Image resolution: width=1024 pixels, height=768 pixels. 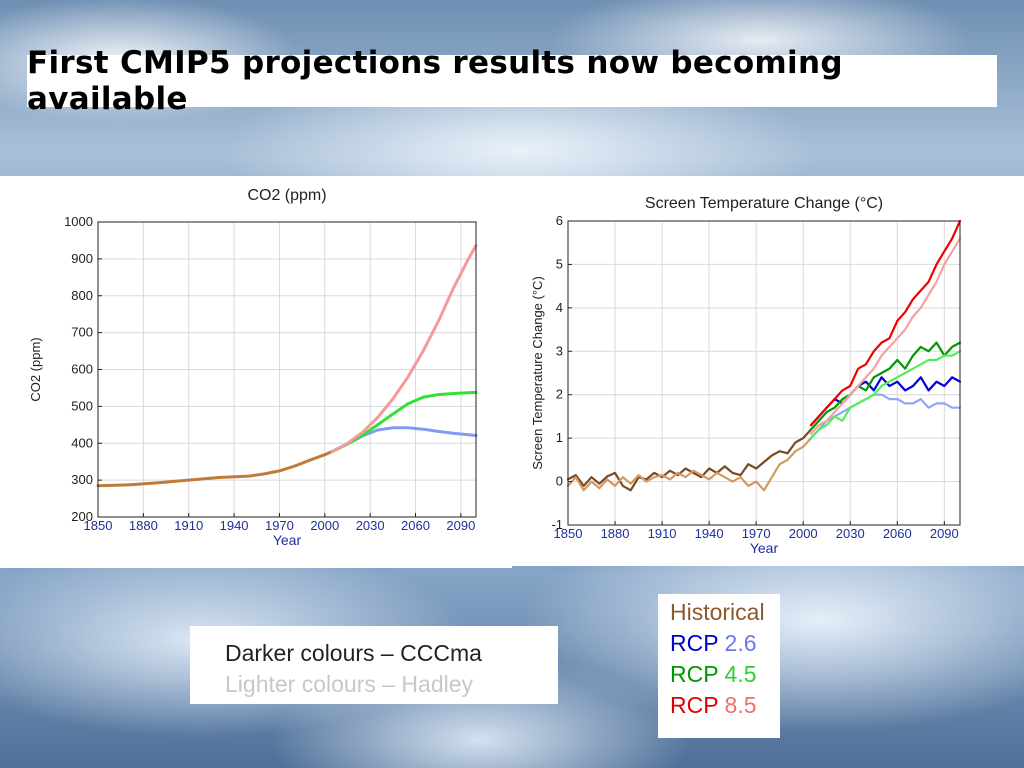 I want to click on y-tick-label: 200, so click(x=82, y=516).